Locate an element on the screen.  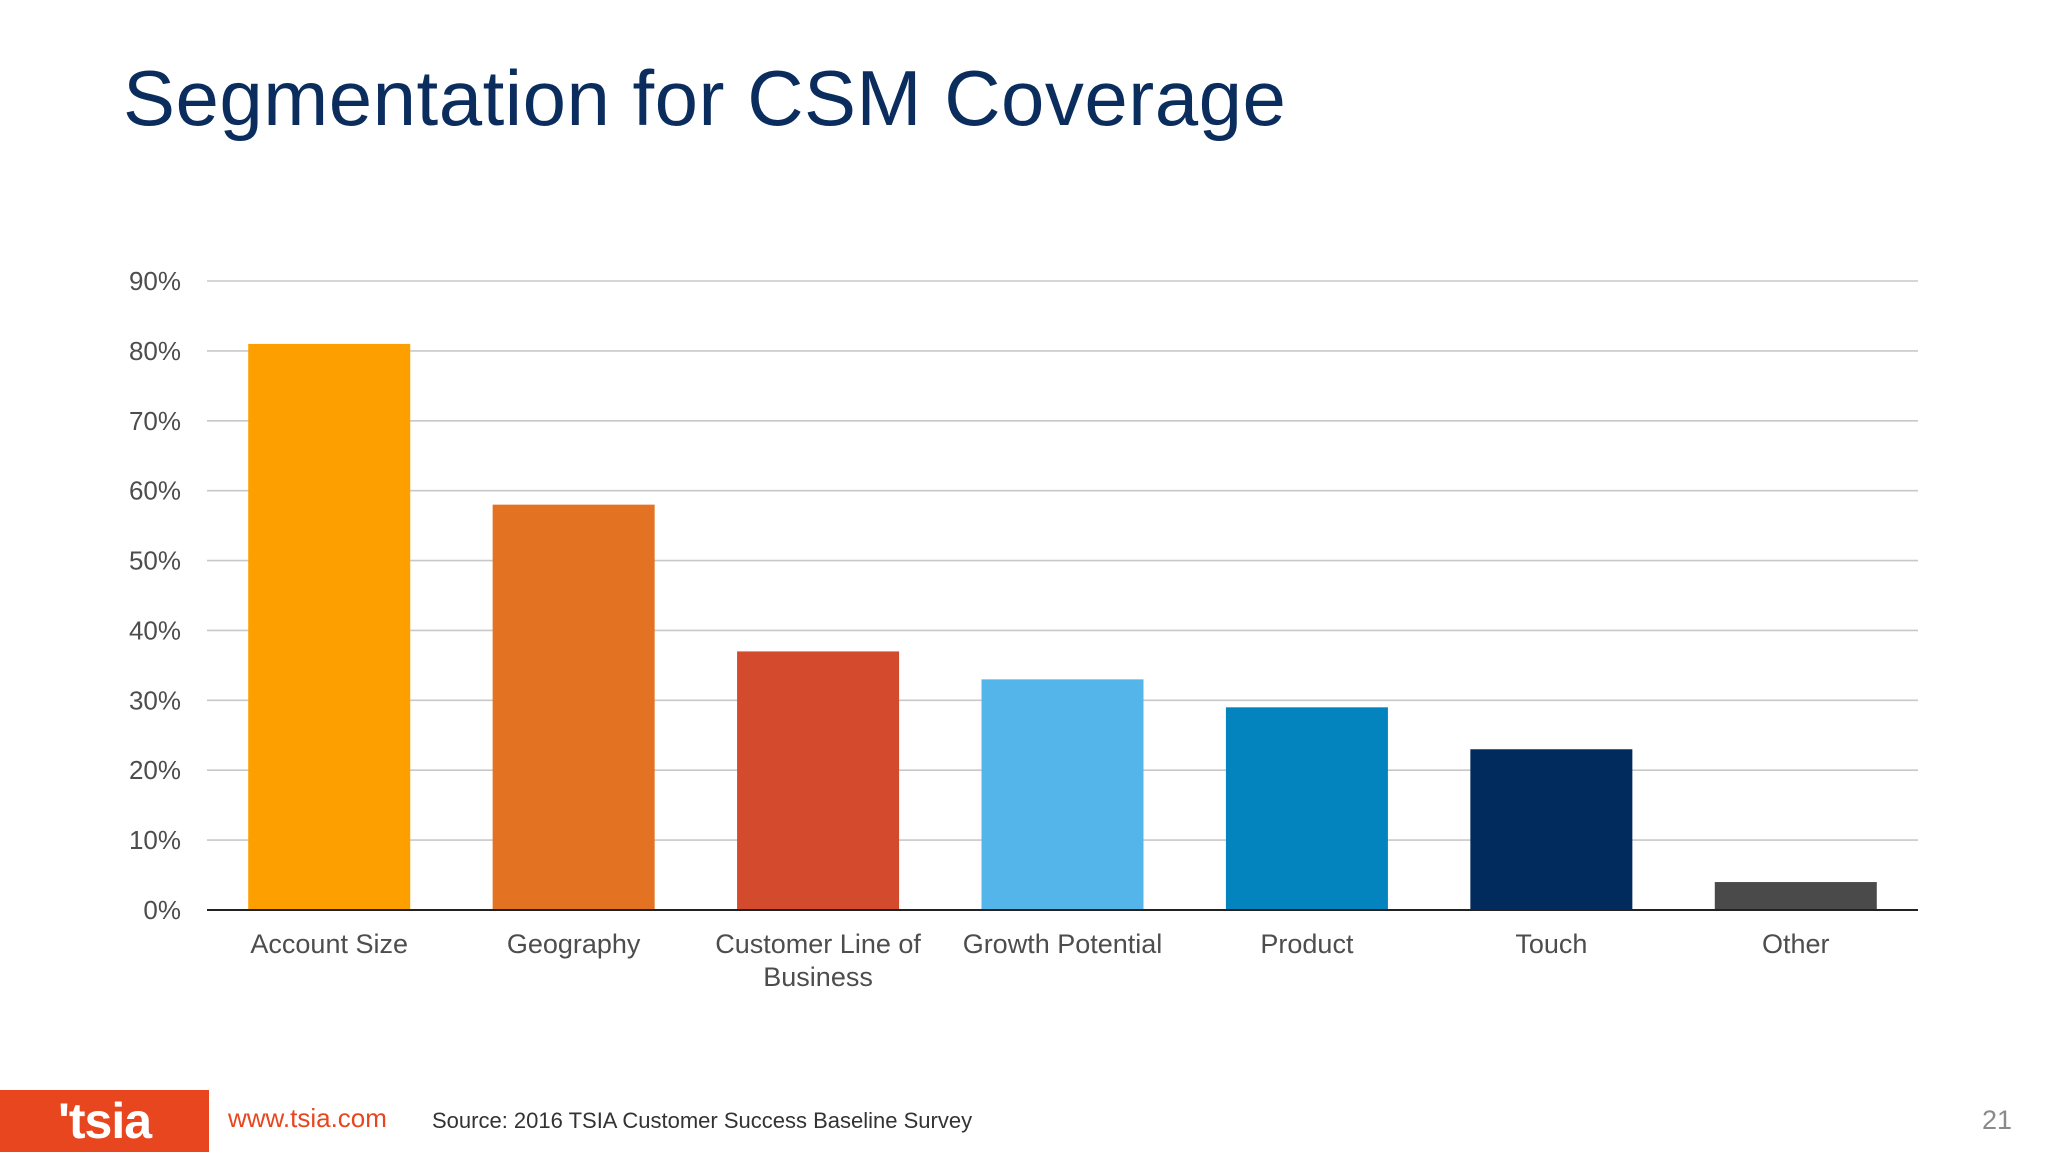
bar-account-size is located at coordinates (329, 626).